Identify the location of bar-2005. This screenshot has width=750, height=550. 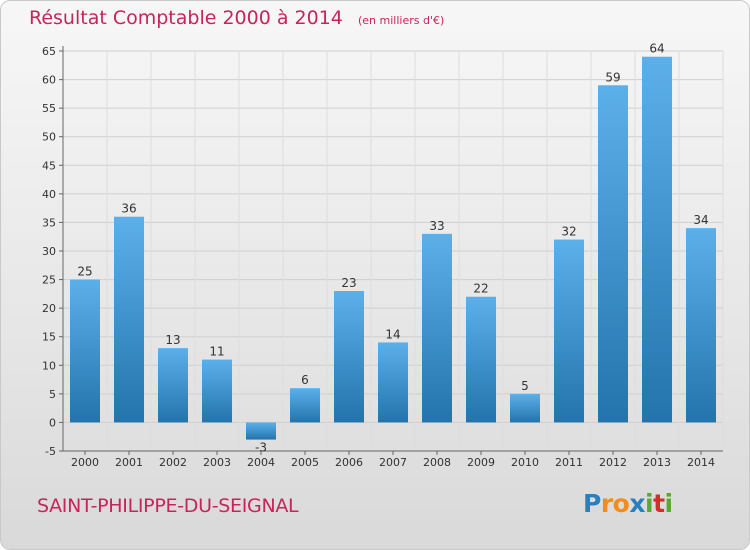
(305, 405).